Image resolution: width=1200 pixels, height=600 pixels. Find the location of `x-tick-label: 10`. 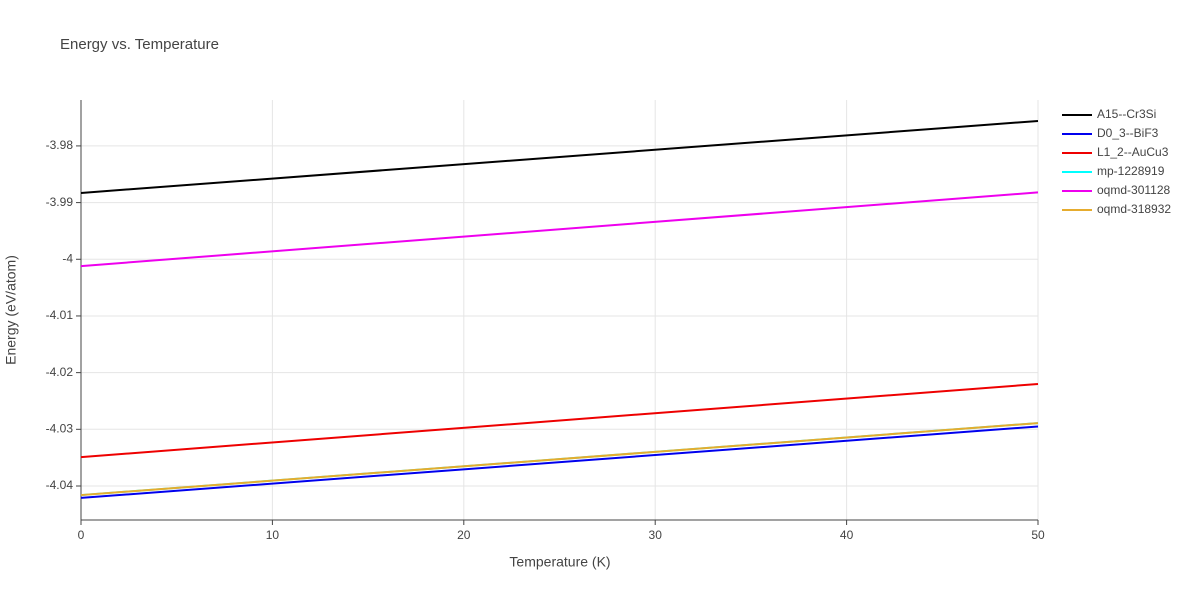

x-tick-label: 10 is located at coordinates (273, 535).